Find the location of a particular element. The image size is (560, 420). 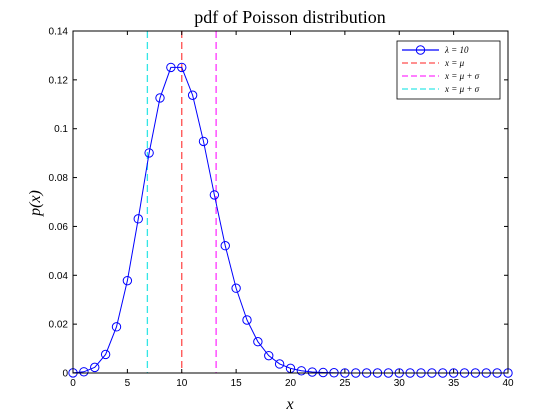

reference-lines is located at coordinates (181, 202).